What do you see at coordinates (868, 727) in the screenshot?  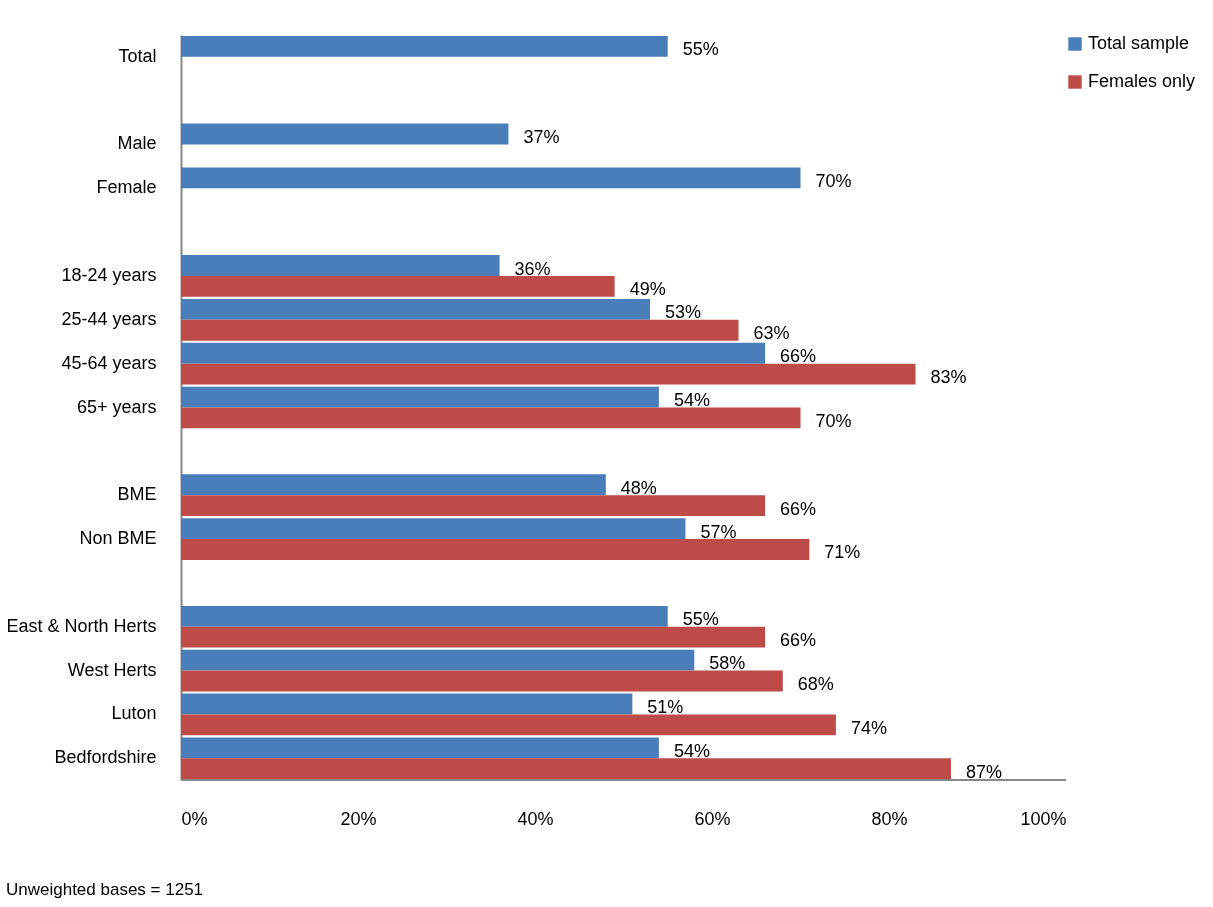 I see `data-label: 74%` at bounding box center [868, 727].